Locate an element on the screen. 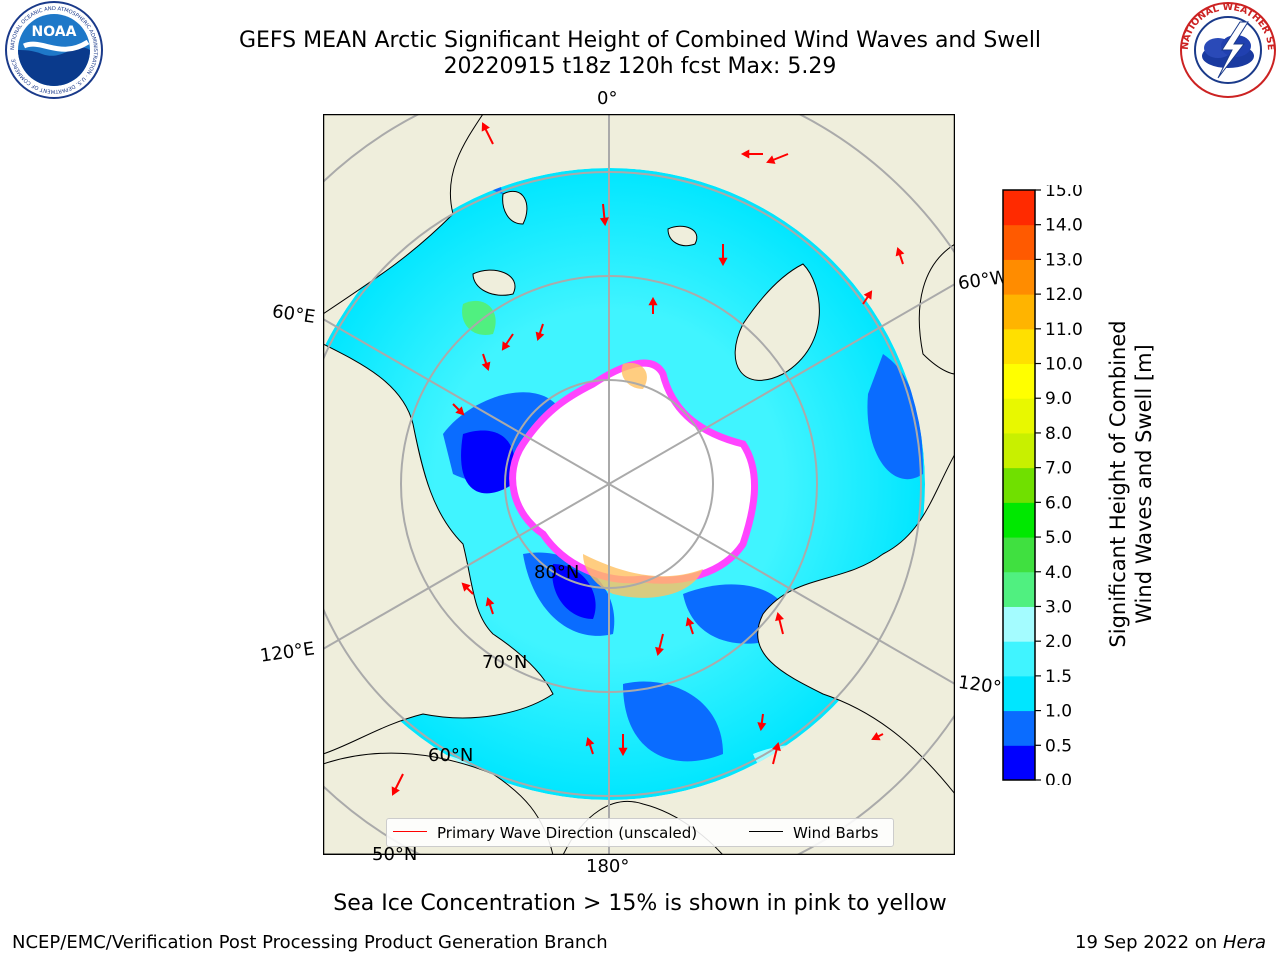 The height and width of the screenshot is (960, 1280). footer-date: 19 Sep 2022 on Hera is located at coordinates (1170, 942).